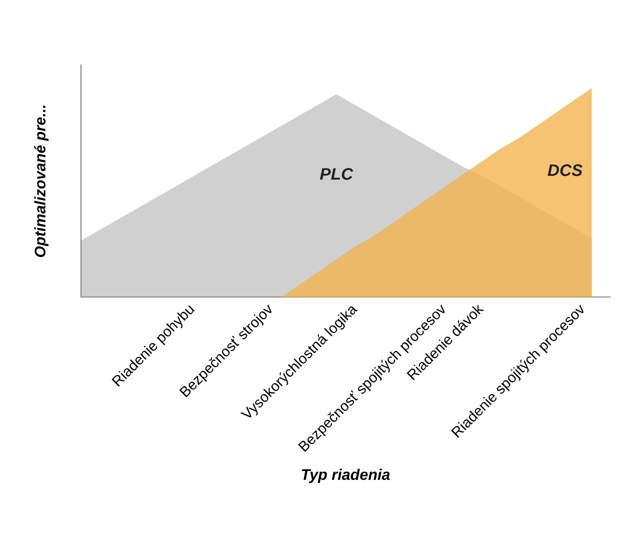 This screenshot has width=641, height=554. Describe the element at coordinates (565, 170) in the screenshot. I see `series-label: DCS` at that location.